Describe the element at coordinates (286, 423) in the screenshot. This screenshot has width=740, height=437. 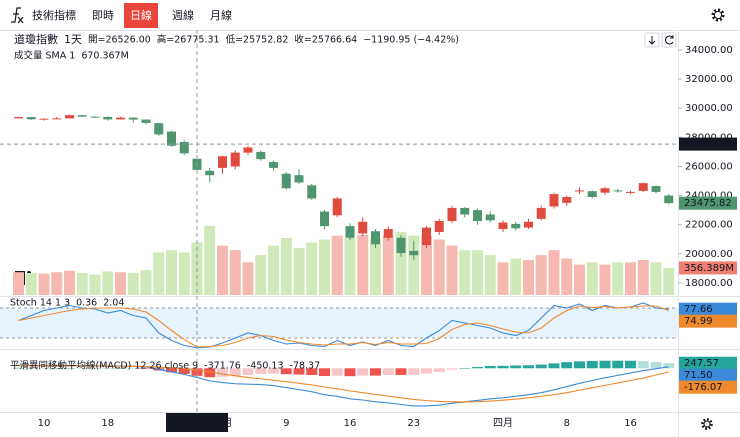
I see `time-label: 9` at that location.